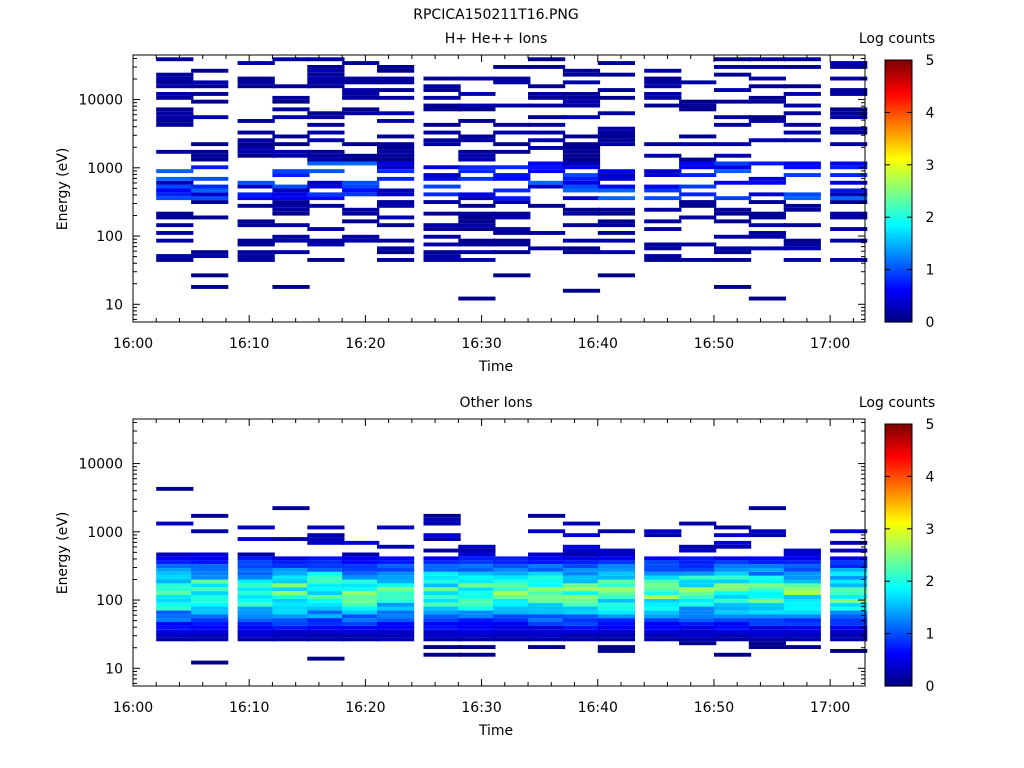 The height and width of the screenshot is (768, 1024). Describe the element at coordinates (105, 169) in the screenshot. I see `y-tick-label: 1000` at that location.